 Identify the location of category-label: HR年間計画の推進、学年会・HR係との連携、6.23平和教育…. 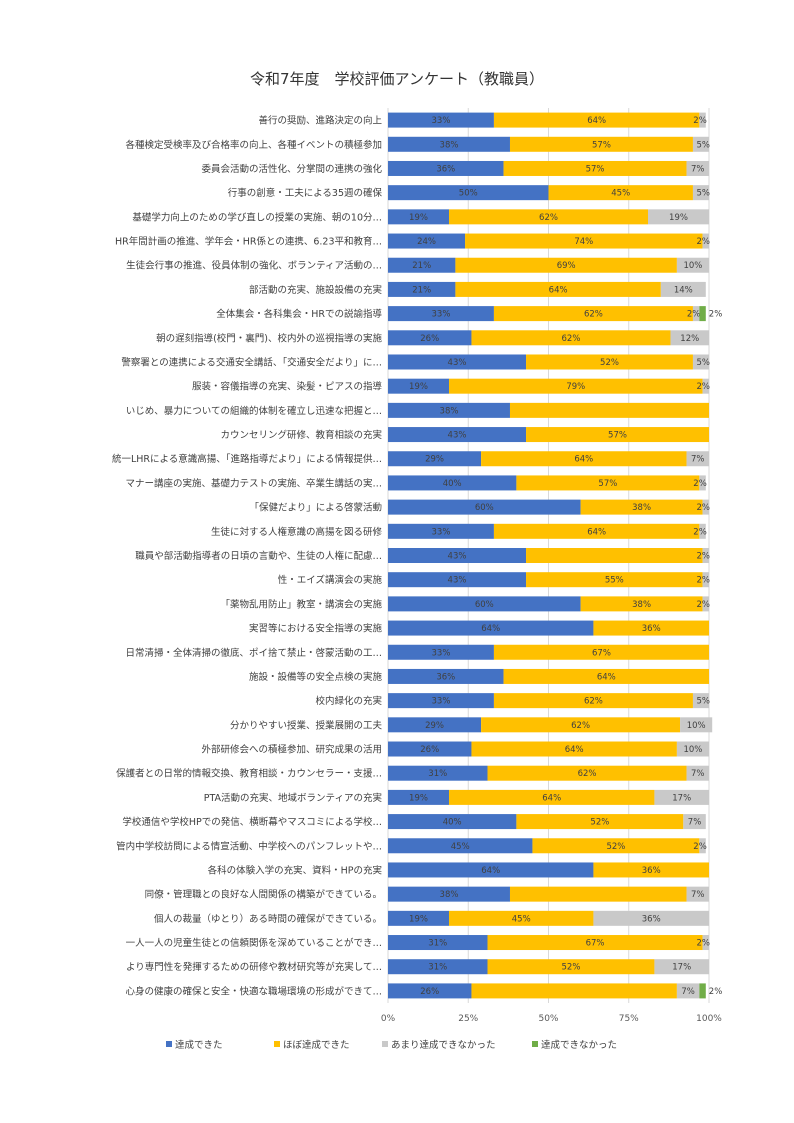
(248, 242).